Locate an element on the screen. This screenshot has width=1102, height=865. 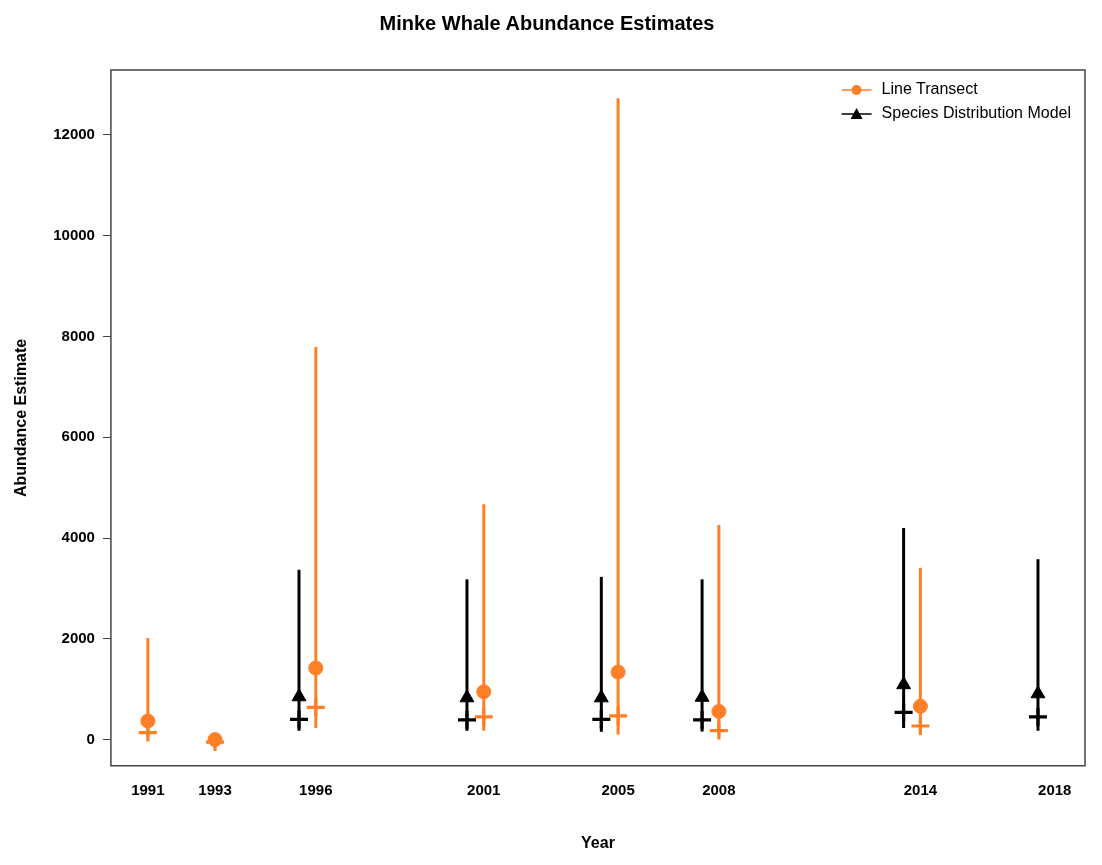
chart-title: Minke Whale Abundance Estimates is located at coordinates (547, 22).